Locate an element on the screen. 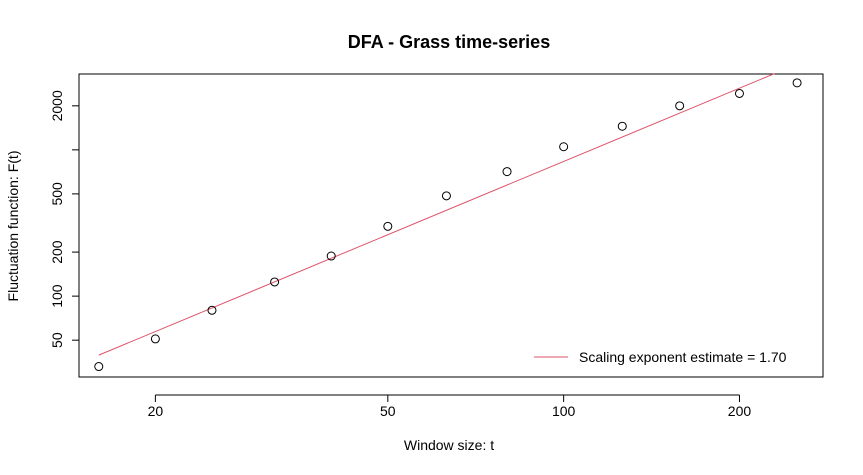  y-tick-label: 50 is located at coordinates (57, 340).